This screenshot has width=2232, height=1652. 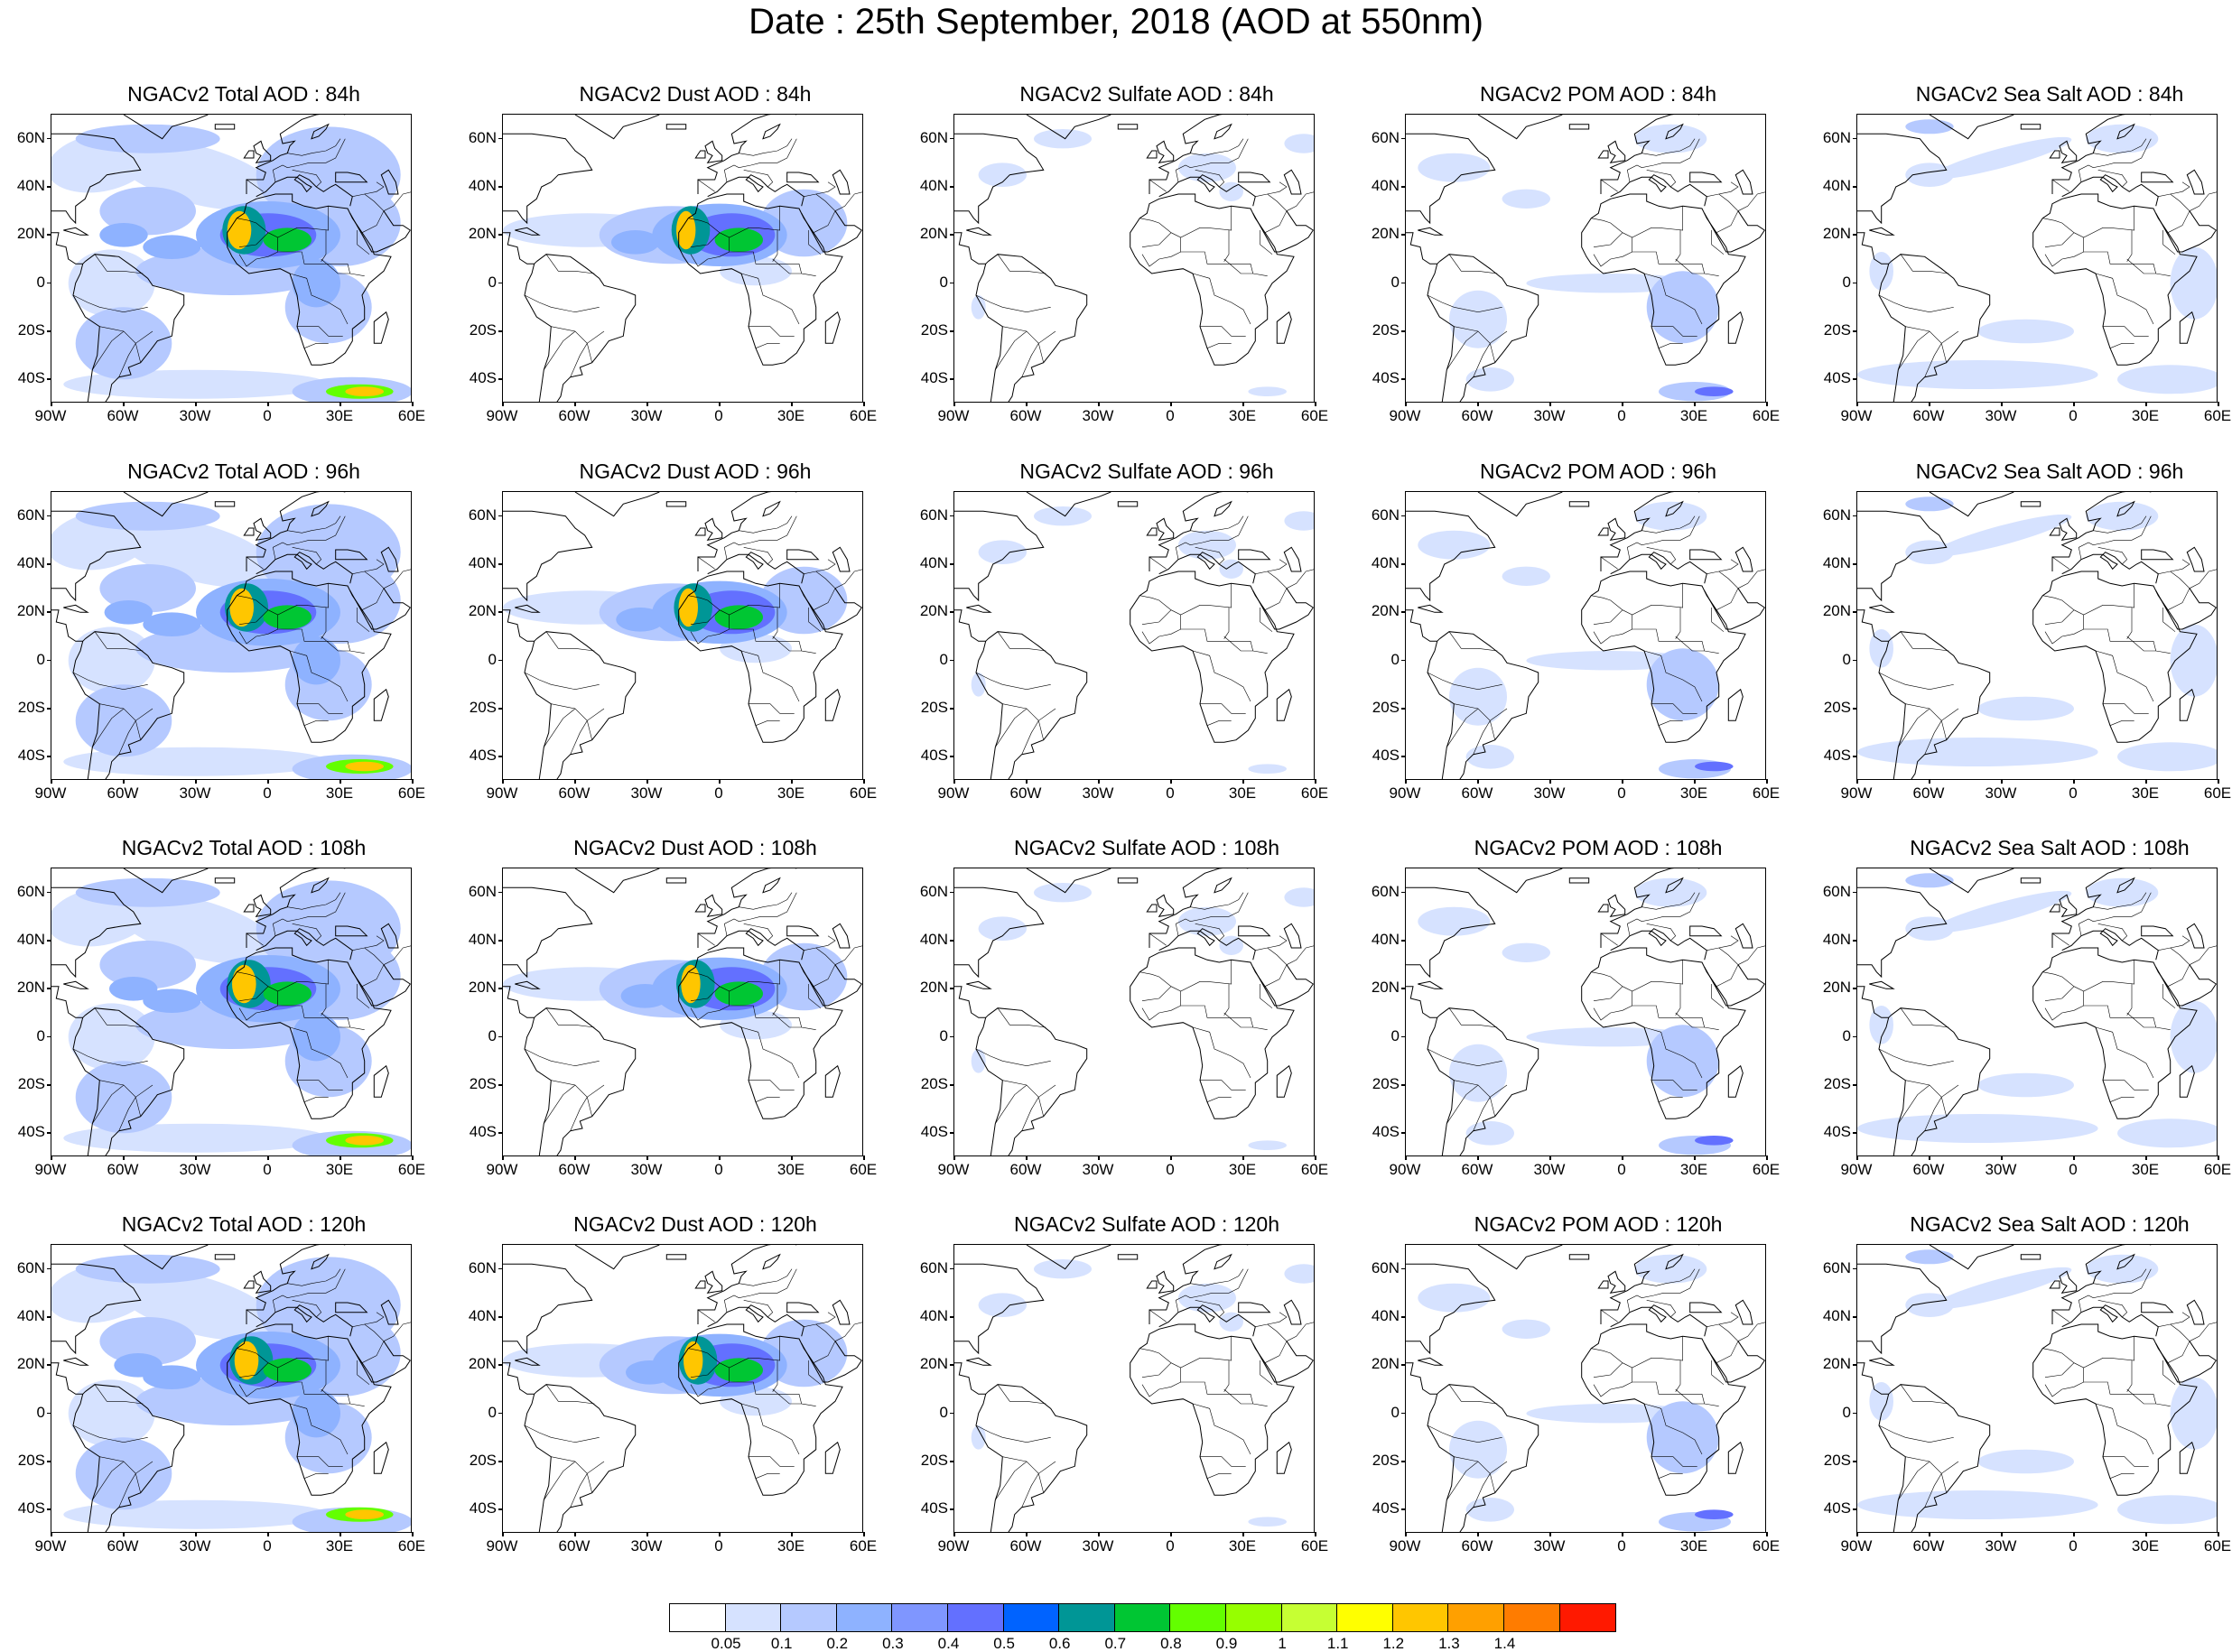 I want to click on lat-tick-label: 60N, so click(x=30, y=891).